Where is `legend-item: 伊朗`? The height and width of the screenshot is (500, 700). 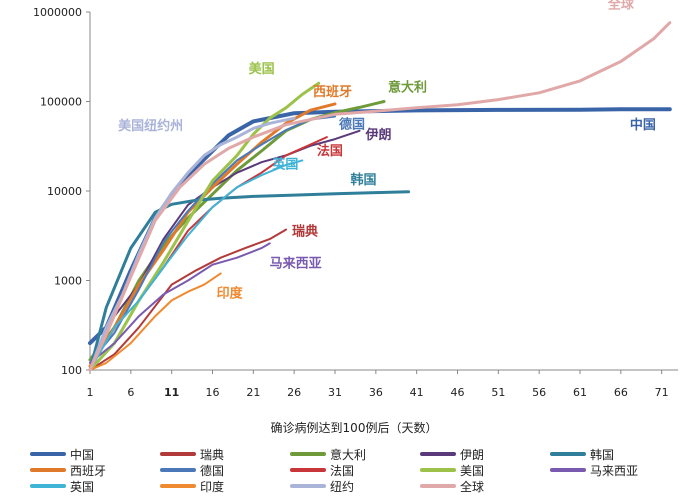
legend-item: 伊朗 is located at coordinates (452, 454).